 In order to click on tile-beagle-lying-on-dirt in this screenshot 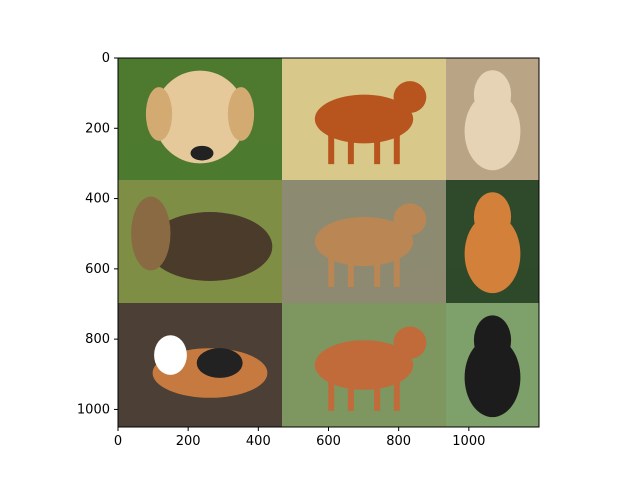, I will do `click(200, 365)`.